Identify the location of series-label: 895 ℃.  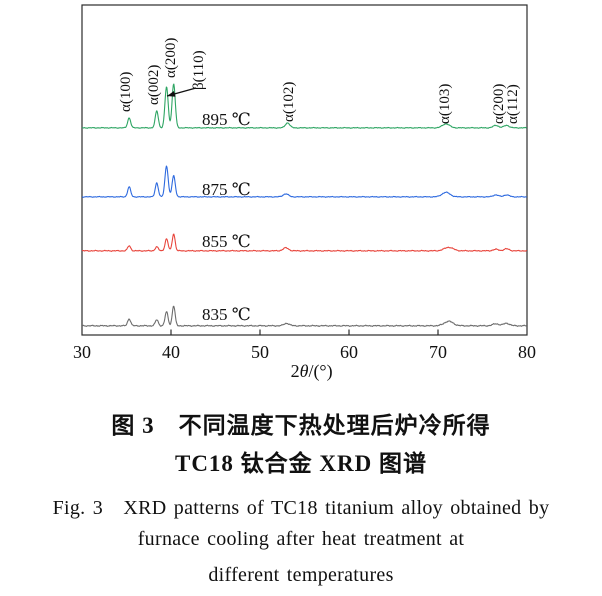
(226, 119).